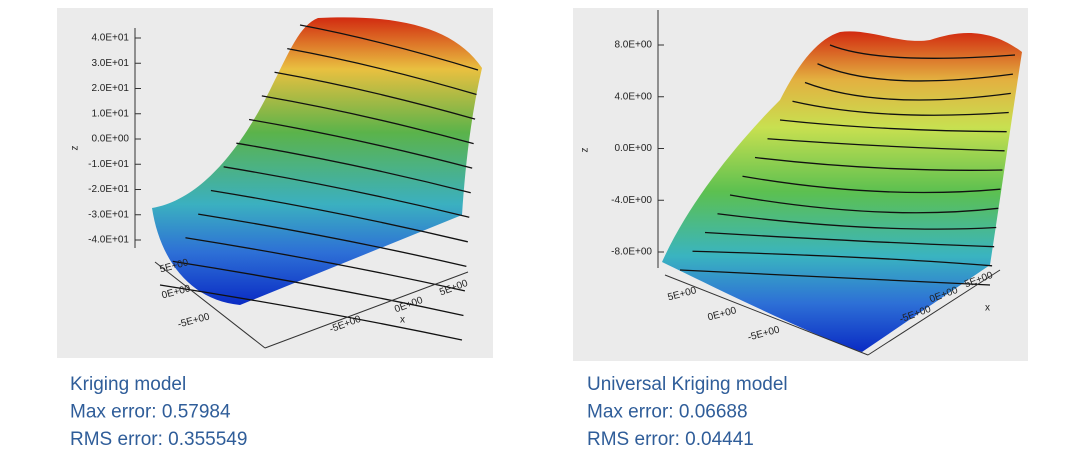 Image resolution: width=1080 pixels, height=474 pixels. I want to click on caption-title: Universal Kriging model, so click(687, 384).